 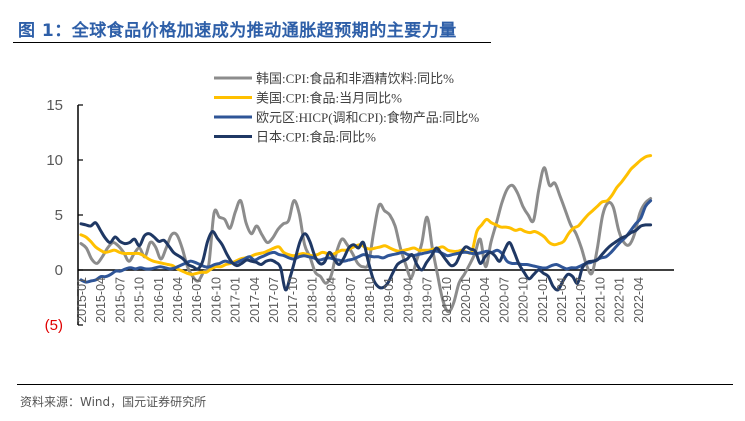 What do you see at coordinates (252, 42) in the screenshot?
I see `title-divider` at bounding box center [252, 42].